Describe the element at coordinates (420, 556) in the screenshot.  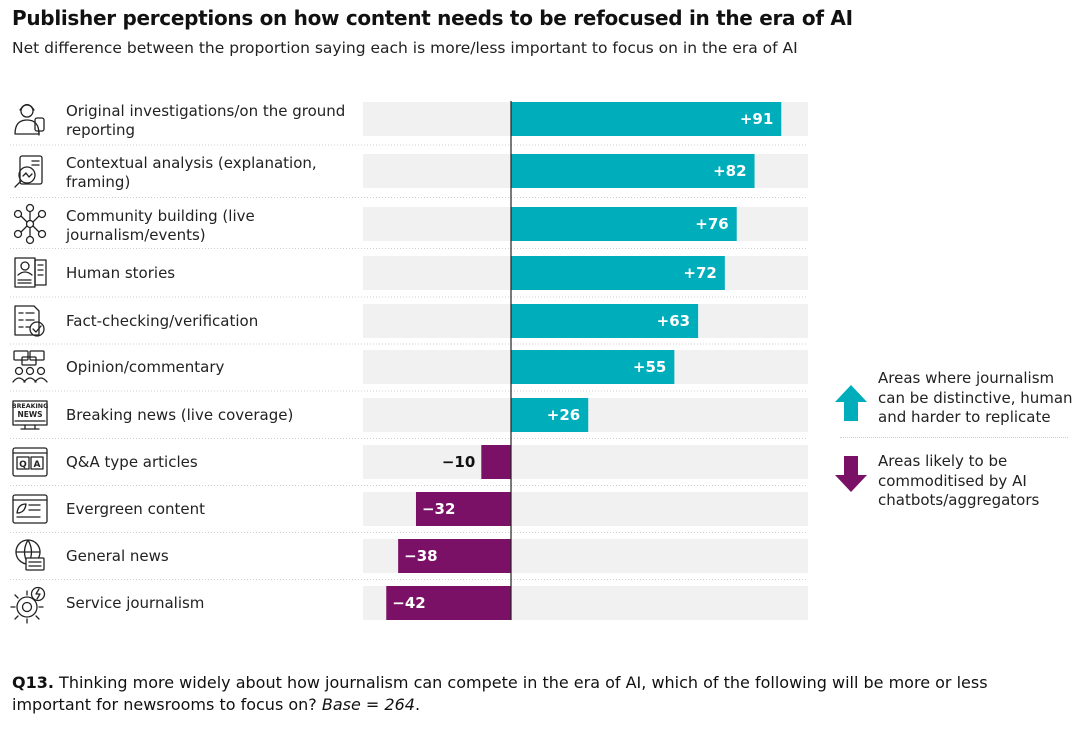
I see `data-label: −38` at that location.